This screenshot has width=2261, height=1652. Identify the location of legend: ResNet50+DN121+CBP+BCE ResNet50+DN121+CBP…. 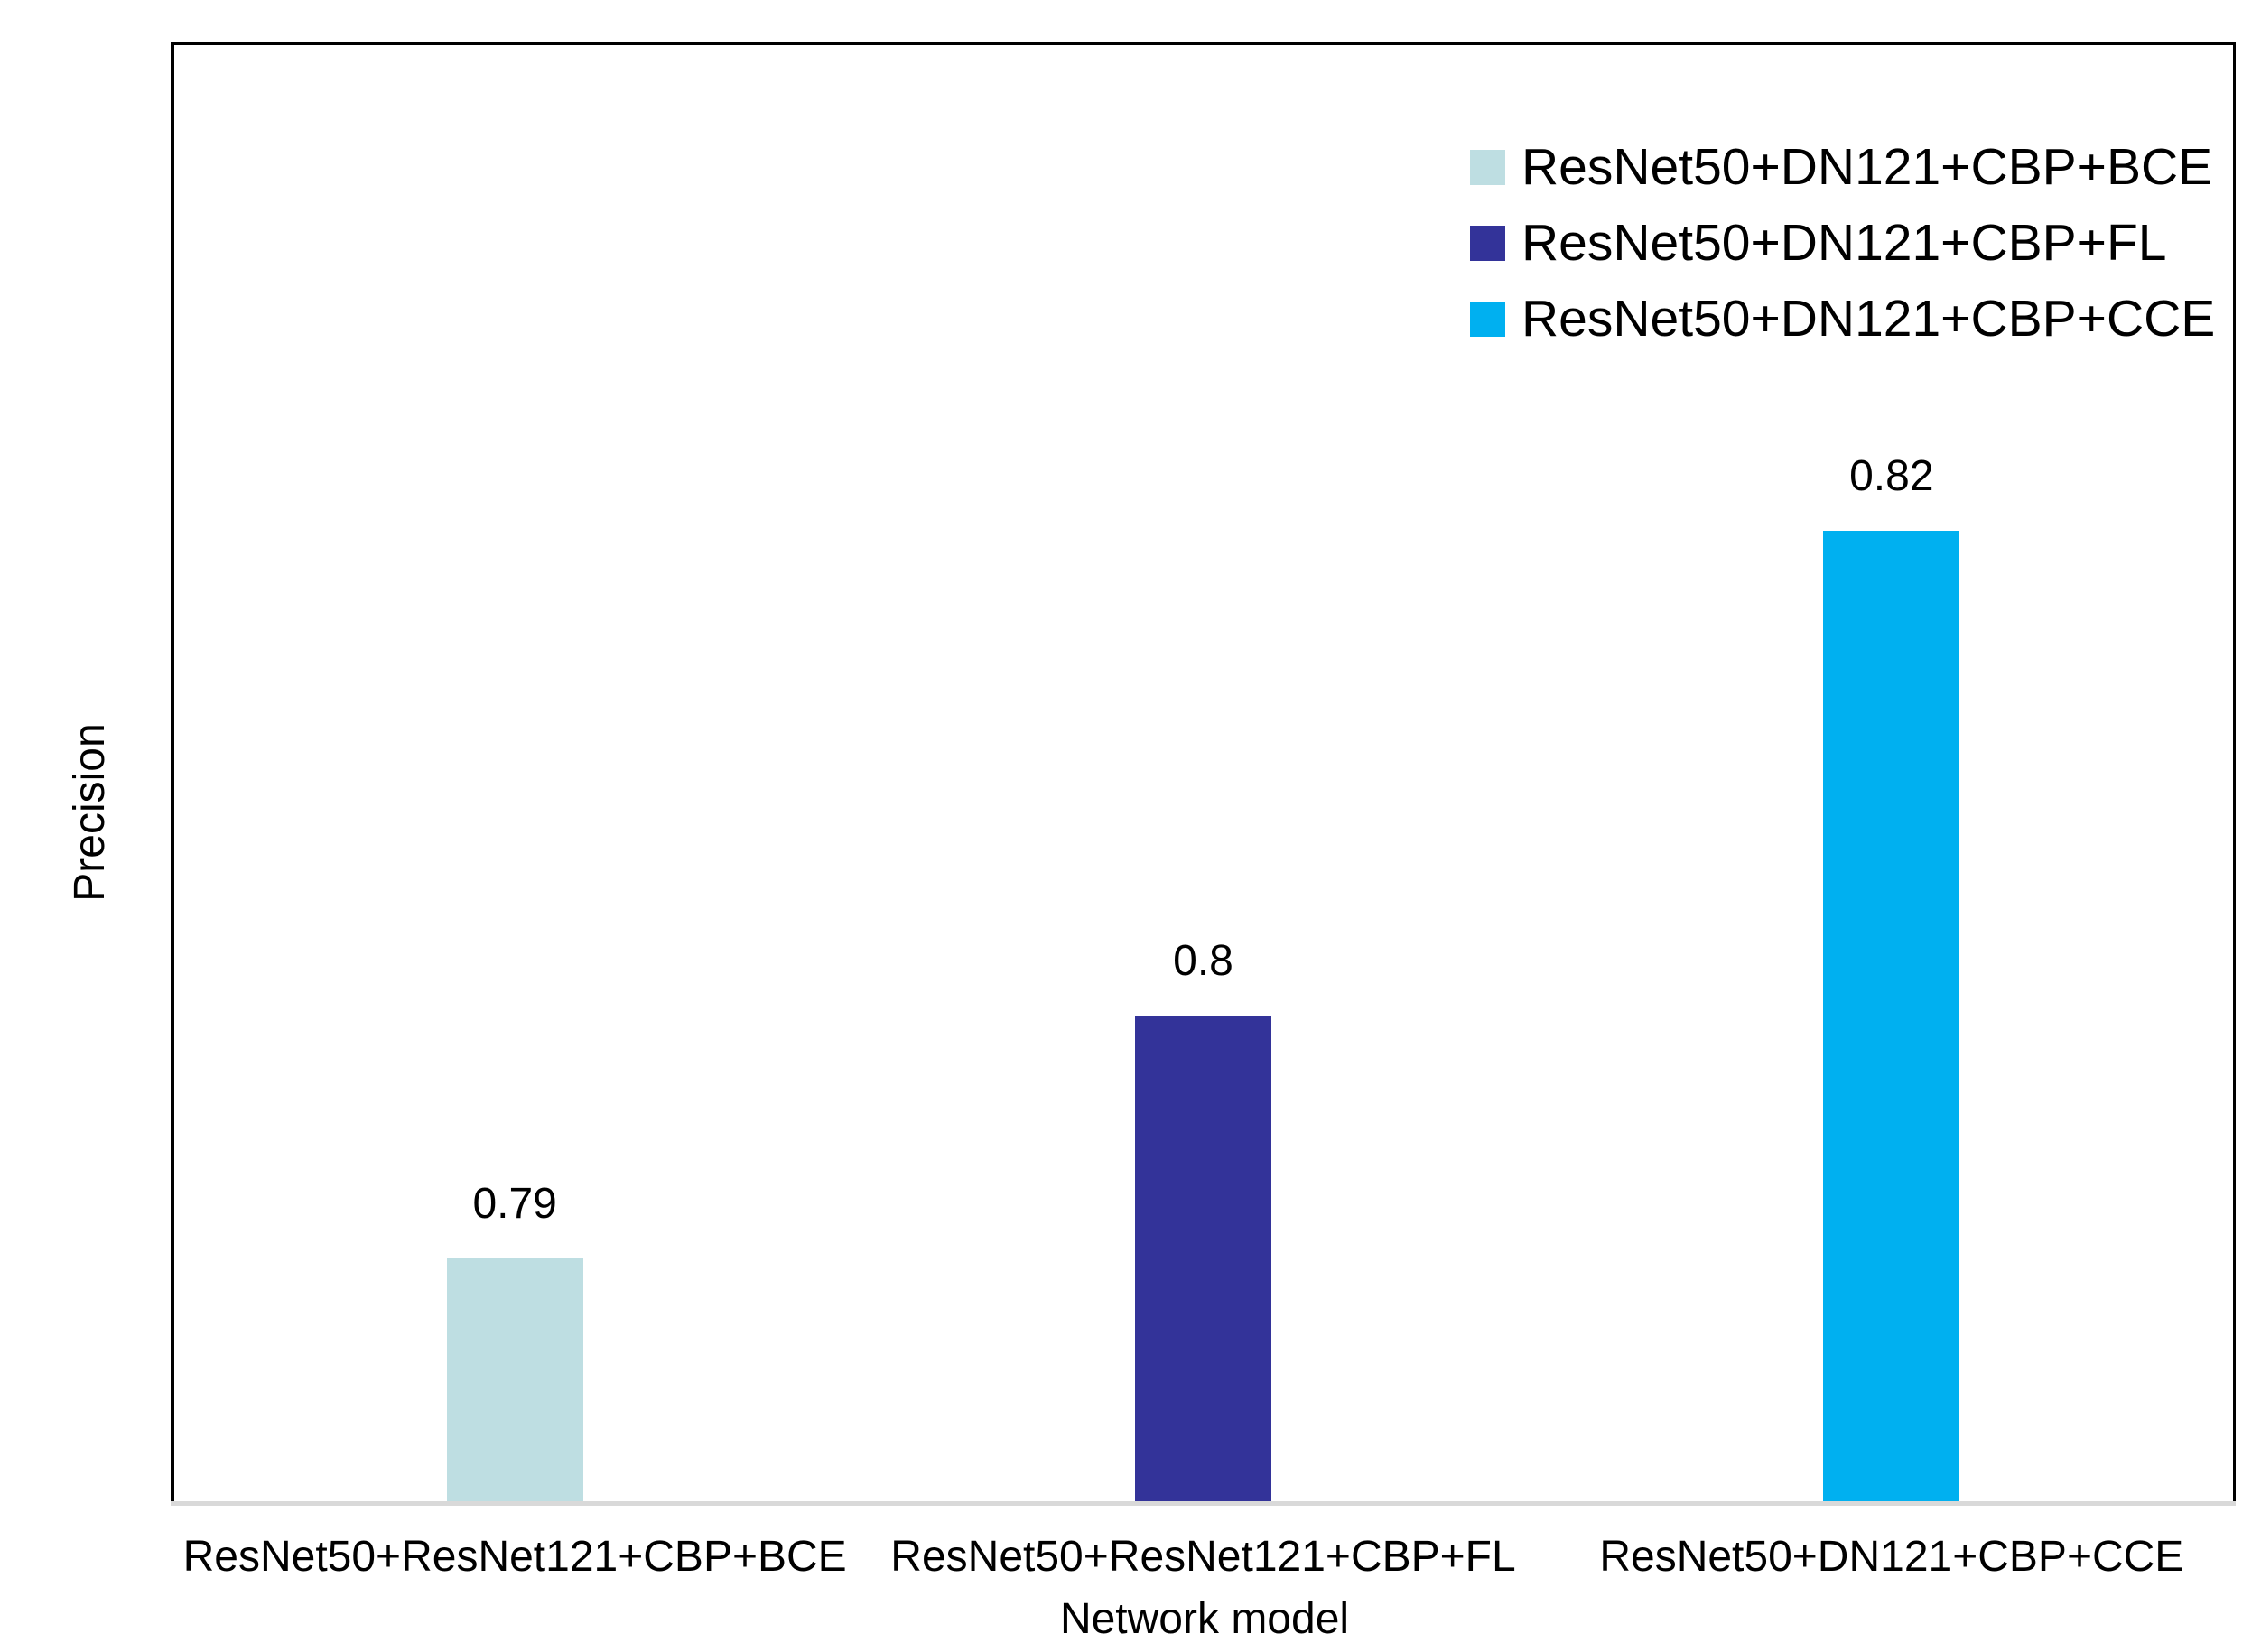
(1842, 251).